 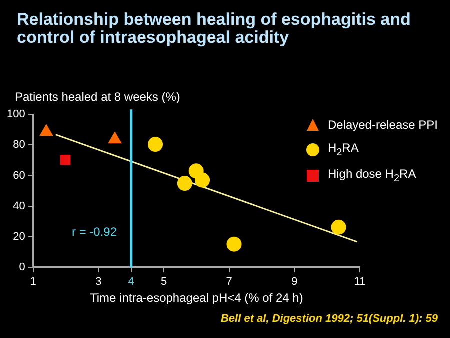 What do you see at coordinates (19, 145) in the screenshot?
I see `y-tick-label: 80` at bounding box center [19, 145].